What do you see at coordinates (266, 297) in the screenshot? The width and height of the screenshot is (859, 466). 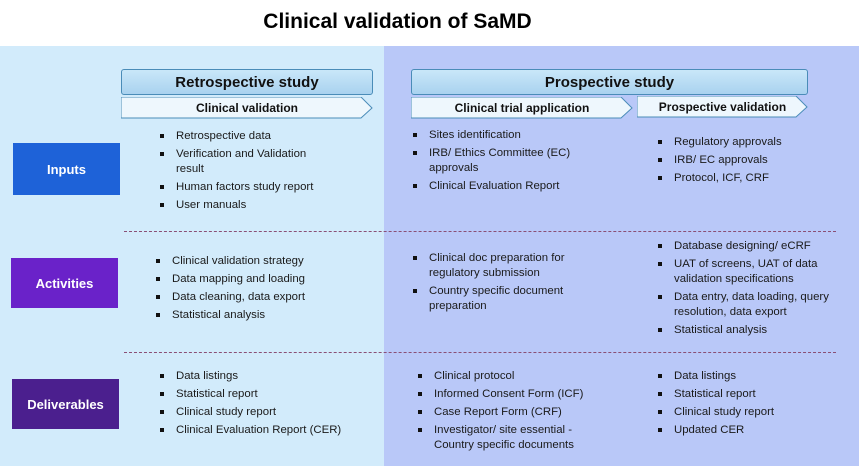 I see `list-item: Data cleaning, data export` at bounding box center [266, 297].